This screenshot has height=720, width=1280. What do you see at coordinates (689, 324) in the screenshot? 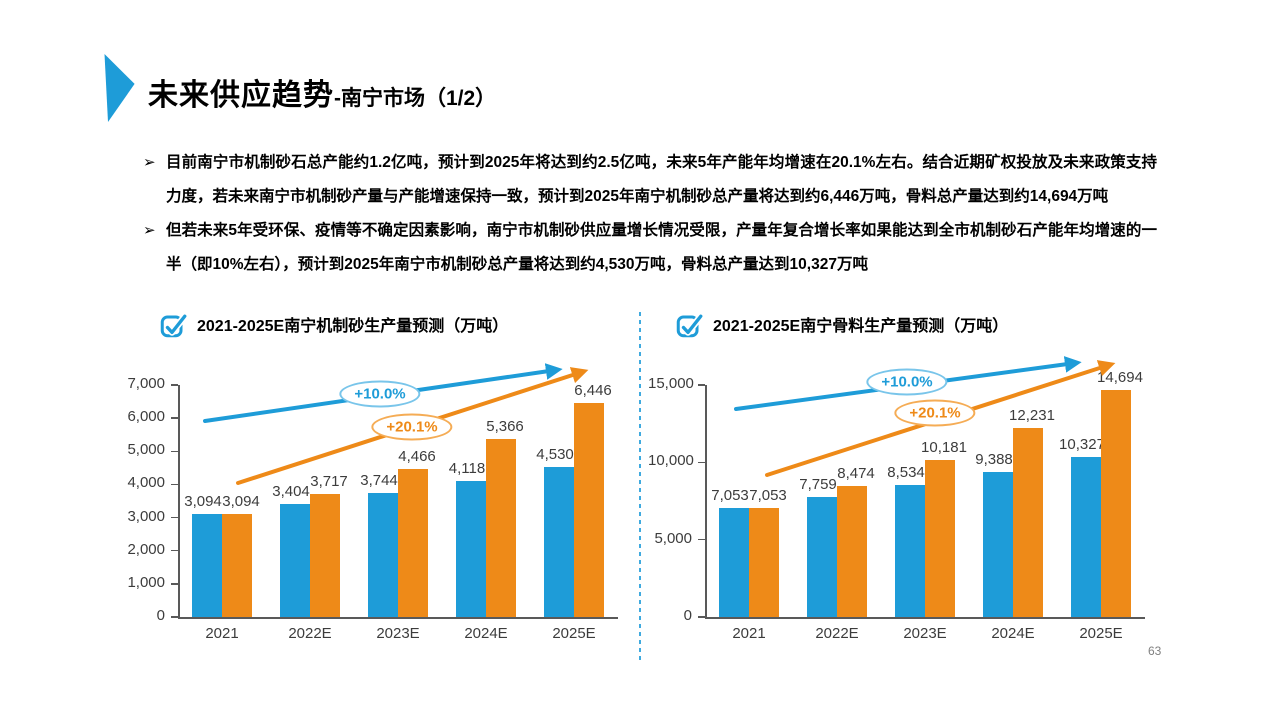
I see `checkbox-check-icon` at bounding box center [689, 324].